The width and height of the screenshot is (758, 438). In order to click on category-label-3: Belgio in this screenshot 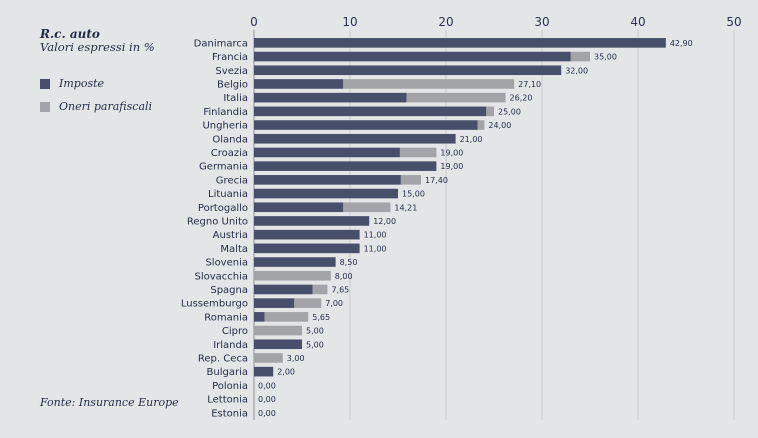, I will do `click(232, 84)`.